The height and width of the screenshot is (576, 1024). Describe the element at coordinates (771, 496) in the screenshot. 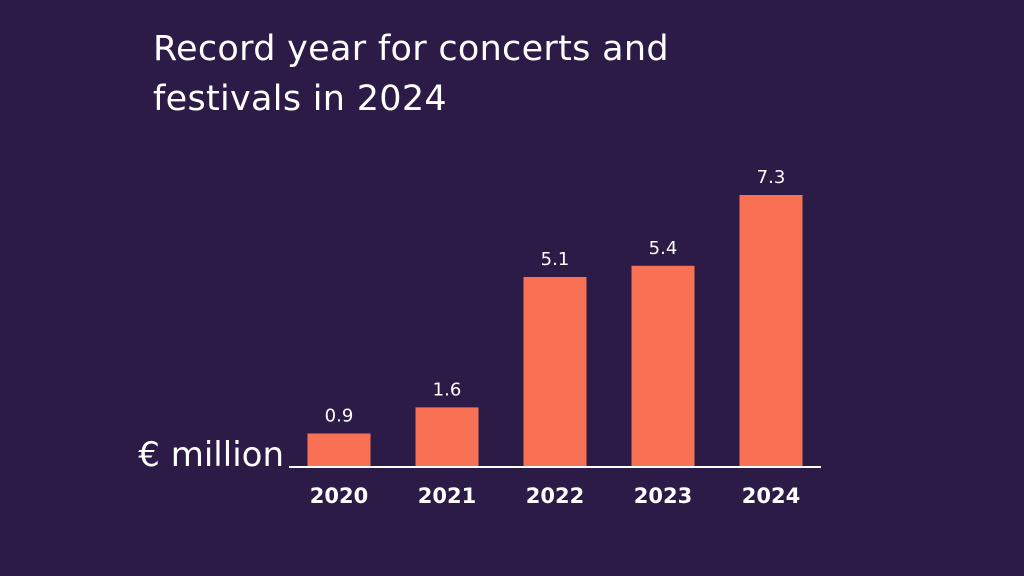

I see `x-tick-label-2024: 2024` at that location.